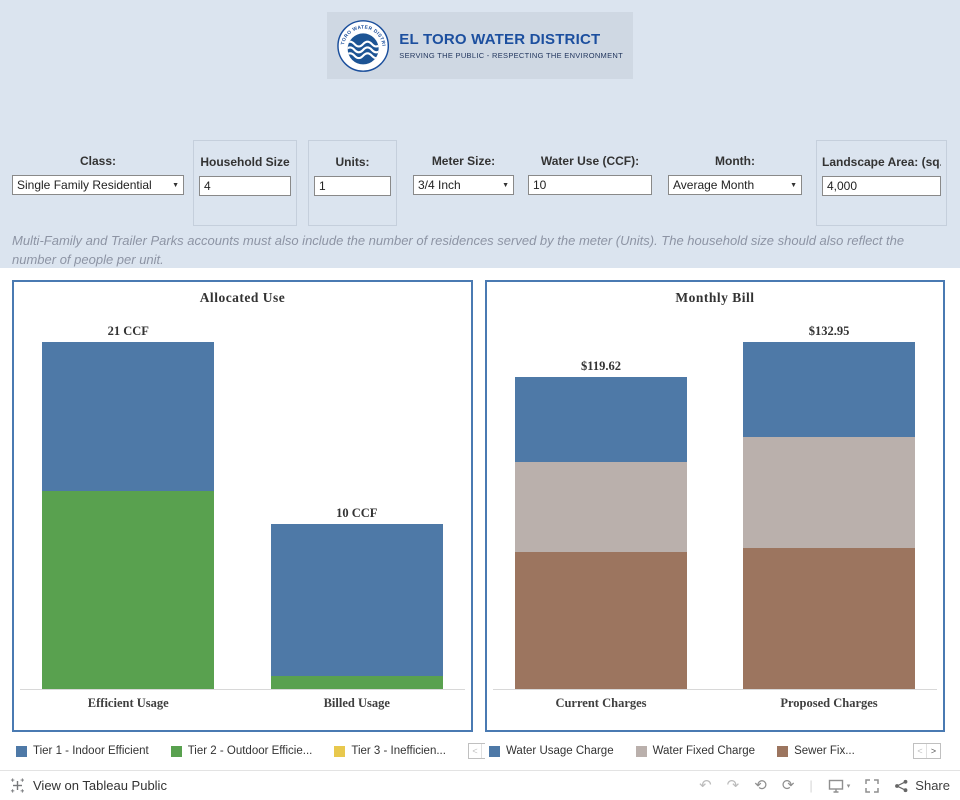 The height and width of the screenshot is (800, 960). Describe the element at coordinates (590, 174) in the screenshot. I see `filter-water-use: Water Use (CCF):` at that location.